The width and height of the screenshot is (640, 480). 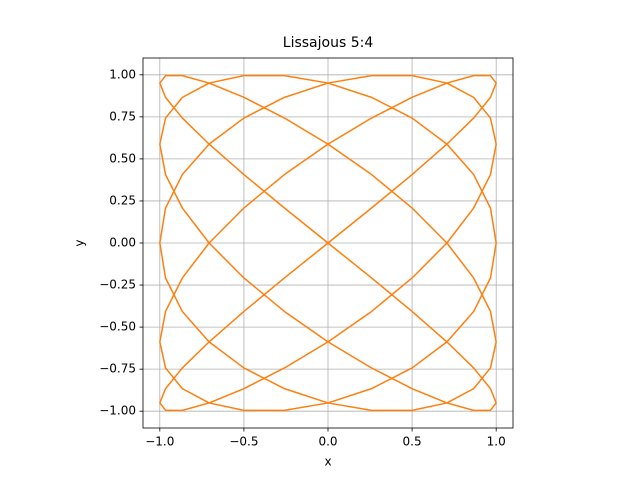 What do you see at coordinates (327, 462) in the screenshot?
I see `x-axis-label: x` at bounding box center [327, 462].